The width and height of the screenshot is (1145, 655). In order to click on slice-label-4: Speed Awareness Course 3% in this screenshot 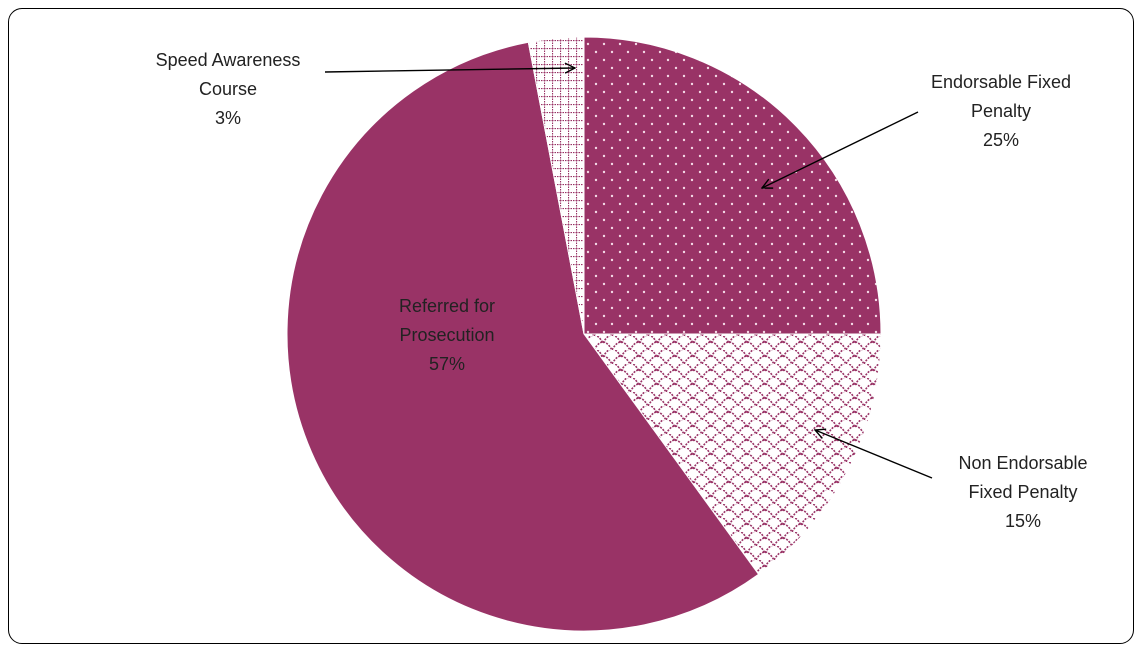, I will do `click(228, 89)`.